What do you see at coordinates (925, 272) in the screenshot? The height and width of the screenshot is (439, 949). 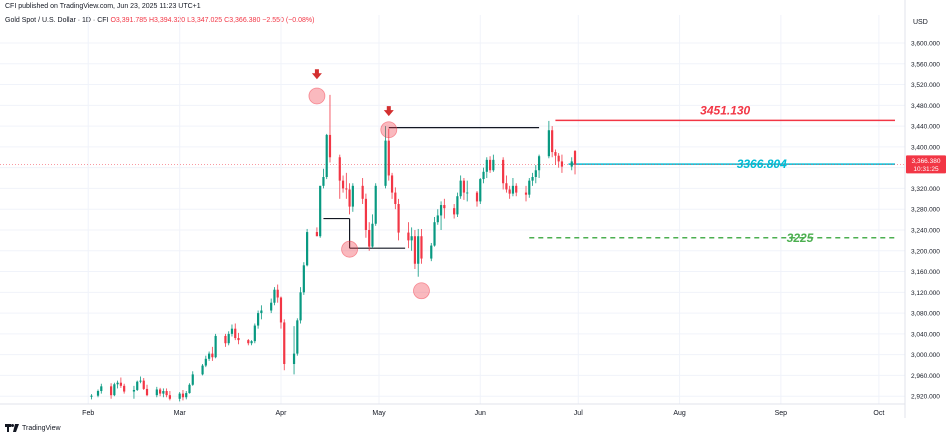 I see `y-tick-label: 3,160.000` at bounding box center [925, 272].